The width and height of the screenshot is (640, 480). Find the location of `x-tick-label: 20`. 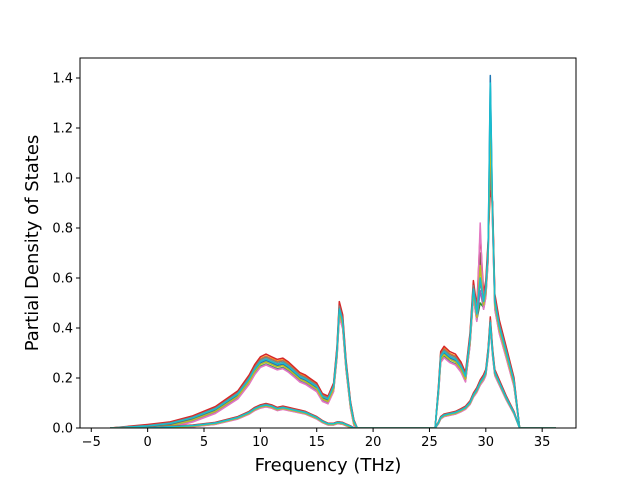

x-tick-label: 20 is located at coordinates (373, 442).